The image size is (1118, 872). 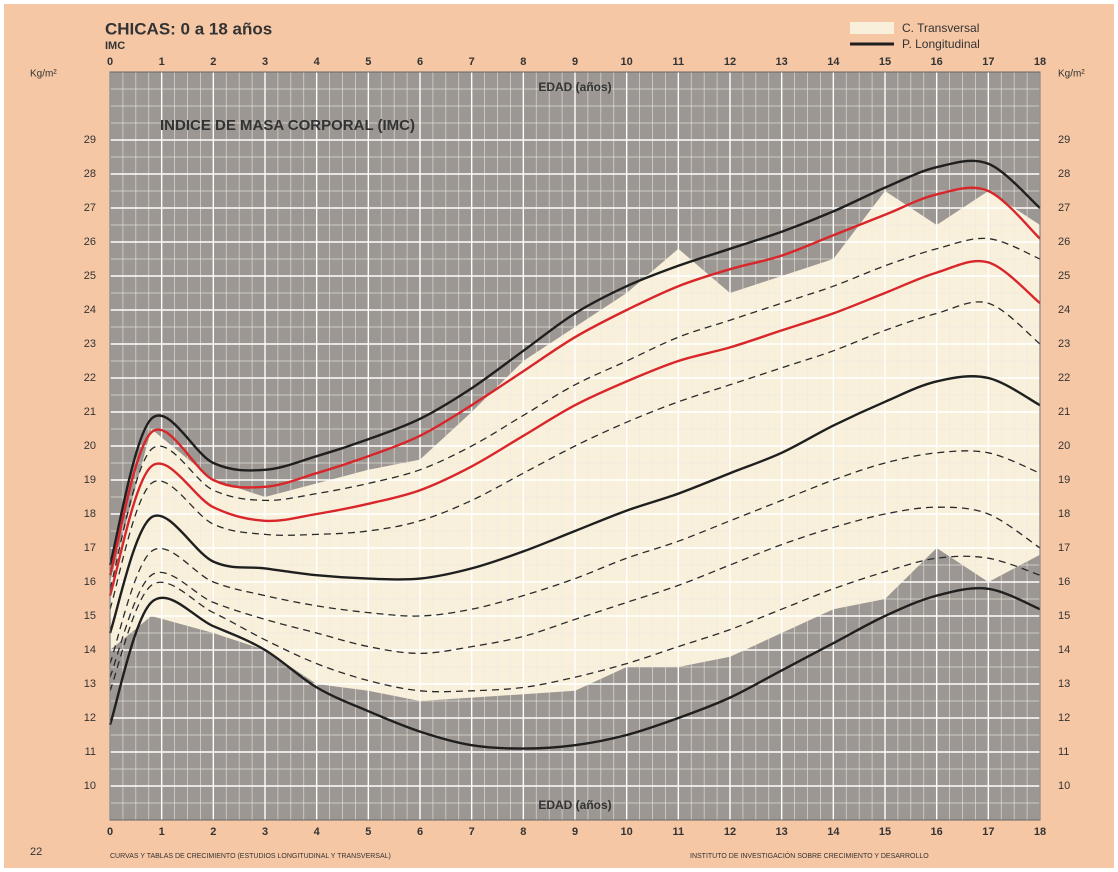 I want to click on y-tick-label: 23, so click(x=90, y=344).